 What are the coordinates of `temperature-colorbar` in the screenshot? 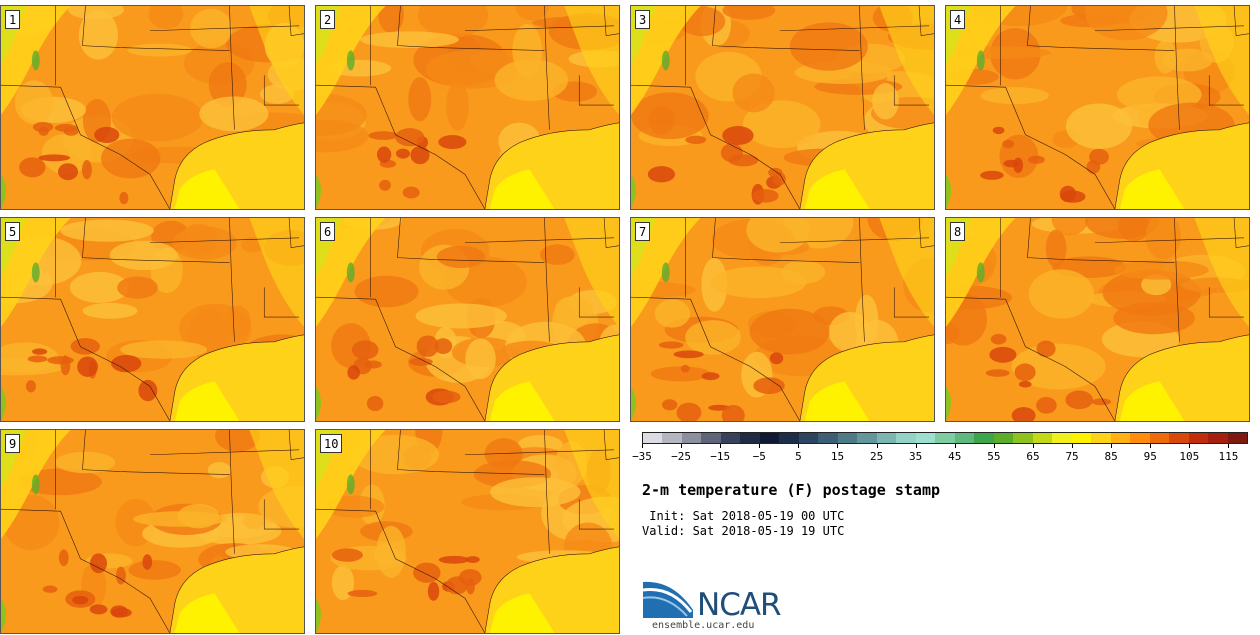 It's located at (945, 438).